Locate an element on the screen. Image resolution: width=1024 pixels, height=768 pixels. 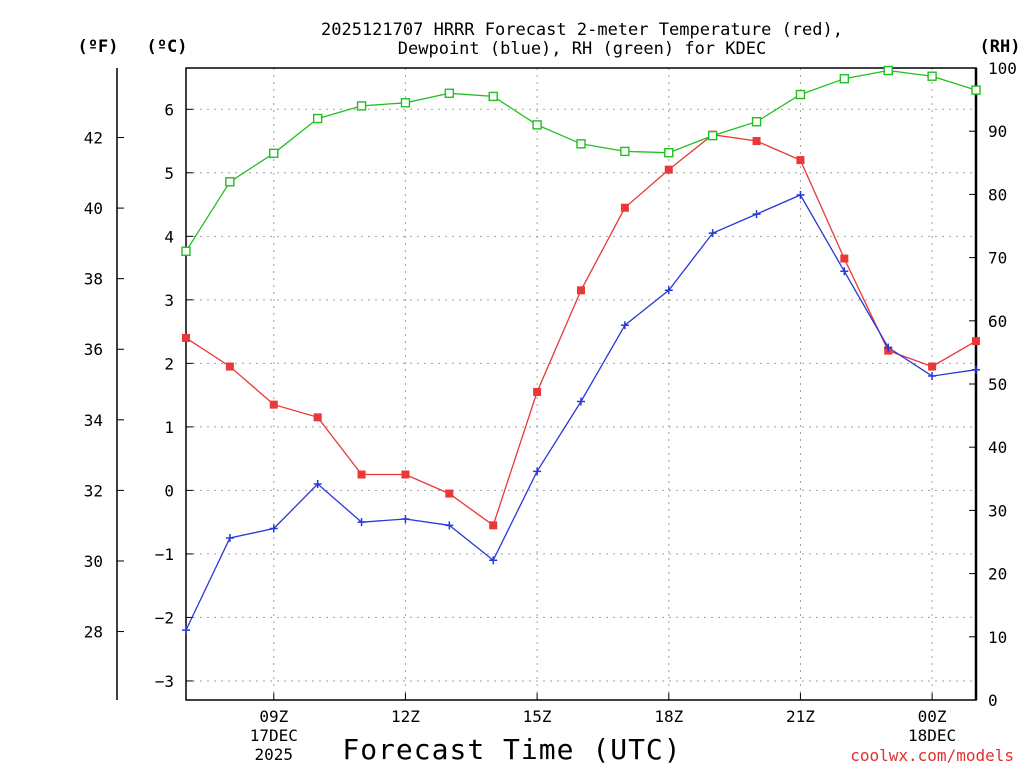
rh-tick-label: 90 is located at coordinates (997, 131).